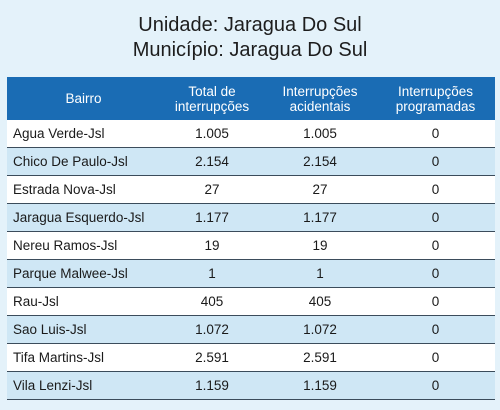 Image resolution: width=500 pixels, height=410 pixels. I want to click on cell-total: 2.154, so click(212, 162).